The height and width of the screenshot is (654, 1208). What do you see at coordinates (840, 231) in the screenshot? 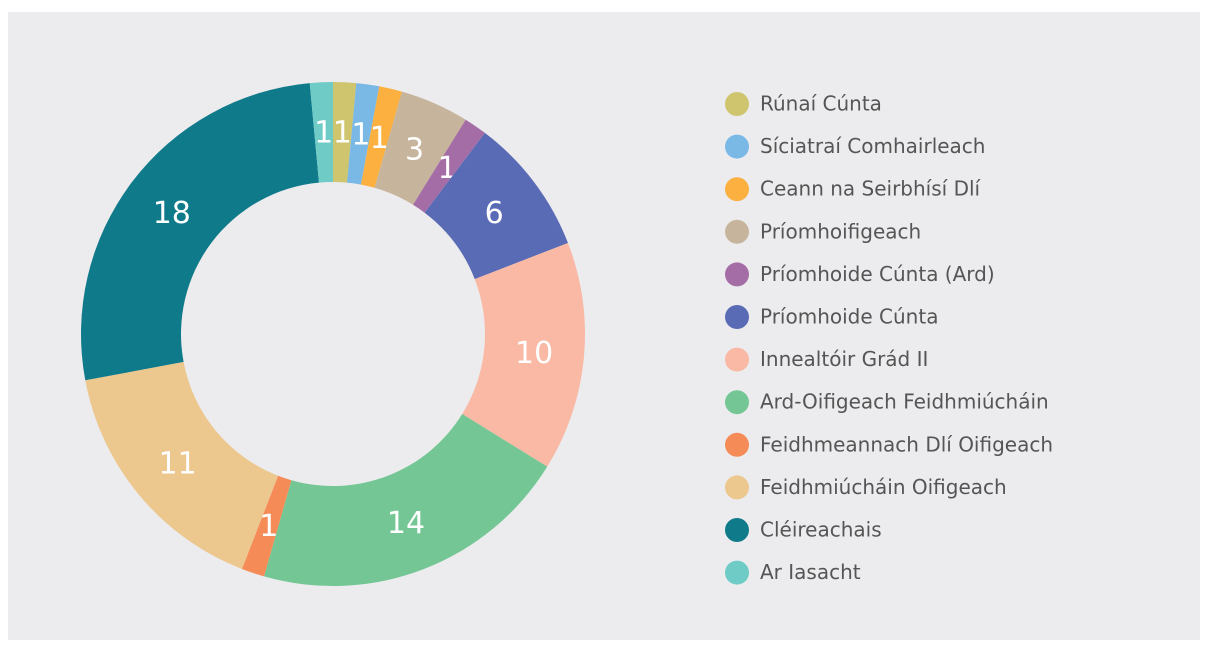
I see `legend-label: Príomhoifigeach` at bounding box center [840, 231].